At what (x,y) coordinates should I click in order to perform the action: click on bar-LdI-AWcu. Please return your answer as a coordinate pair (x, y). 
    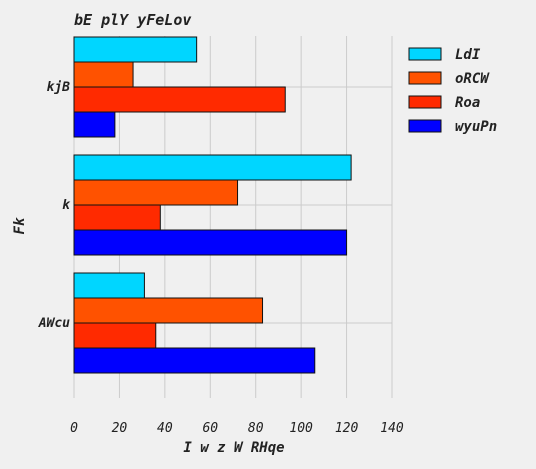
    Looking at the image, I should click on (109, 285).